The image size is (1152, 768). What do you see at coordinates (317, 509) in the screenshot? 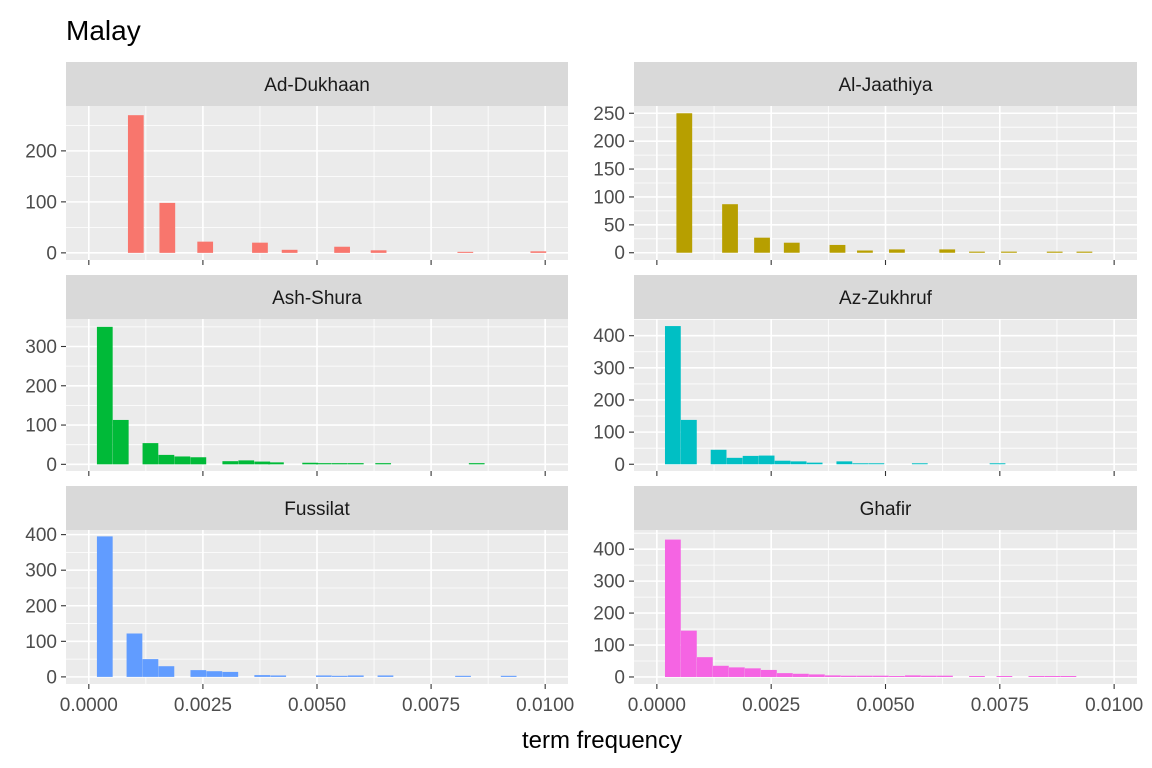
I see `facet-strip-label: Fussilat` at bounding box center [317, 509].